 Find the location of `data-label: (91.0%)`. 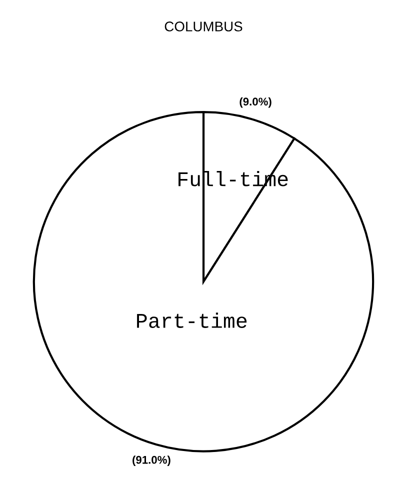

data-label: (91.0%) is located at coordinates (151, 461).